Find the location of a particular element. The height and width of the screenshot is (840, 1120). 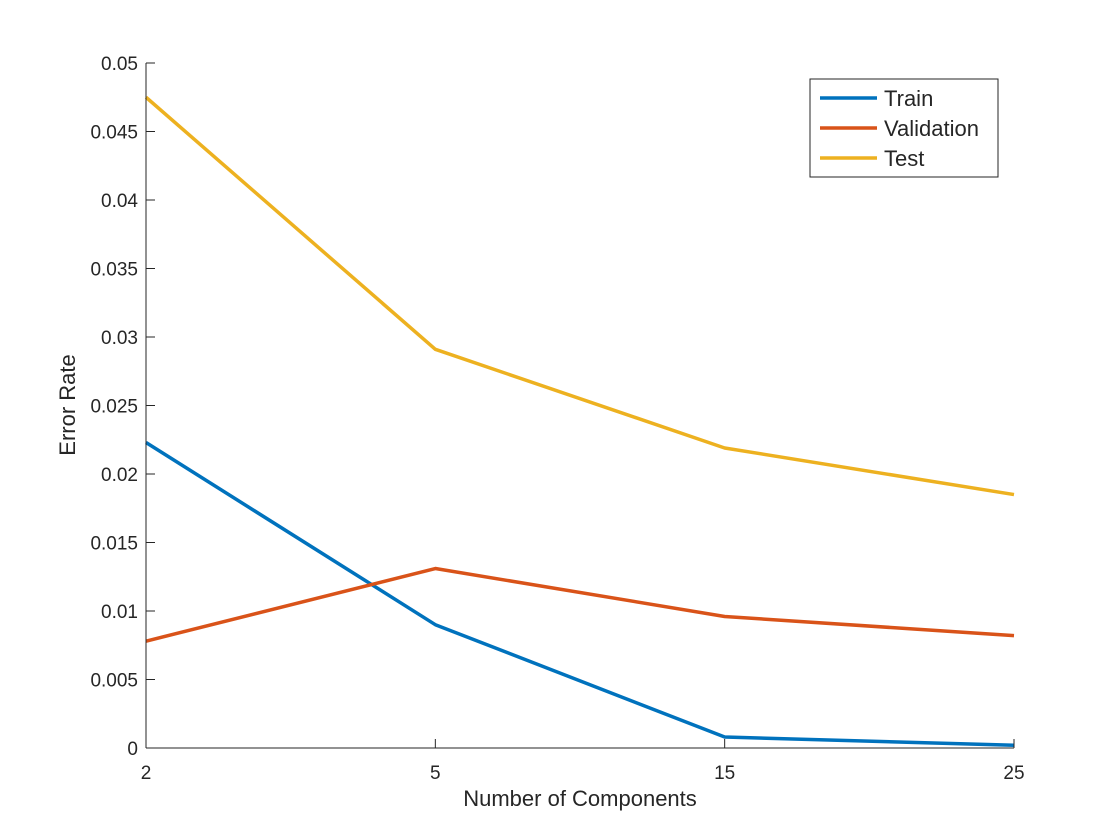

y-tick-label: 0.045 is located at coordinates (114, 133).